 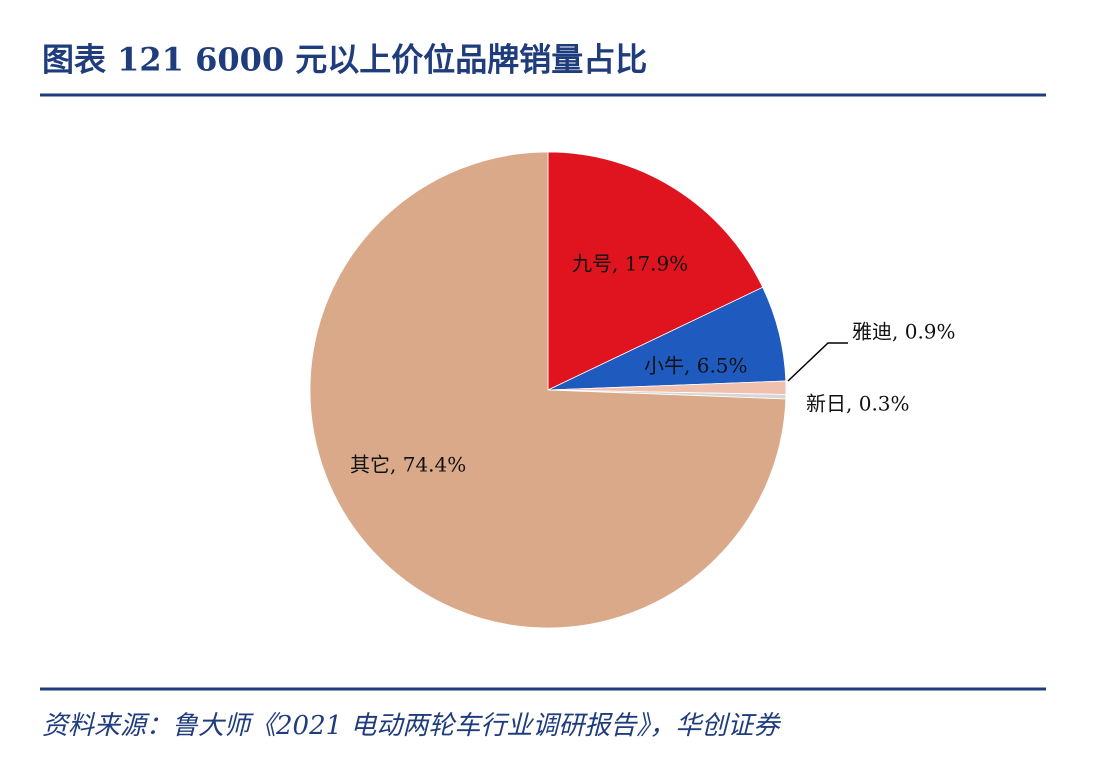 I want to click on slice-label: 其它, 74.4%, so click(x=408, y=465).